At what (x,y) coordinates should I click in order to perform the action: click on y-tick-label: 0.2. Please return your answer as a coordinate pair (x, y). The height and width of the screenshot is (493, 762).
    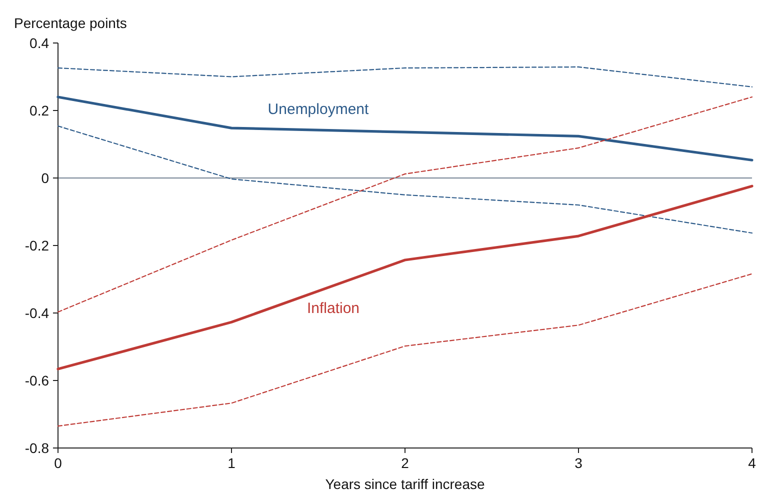
    Looking at the image, I should click on (40, 110).